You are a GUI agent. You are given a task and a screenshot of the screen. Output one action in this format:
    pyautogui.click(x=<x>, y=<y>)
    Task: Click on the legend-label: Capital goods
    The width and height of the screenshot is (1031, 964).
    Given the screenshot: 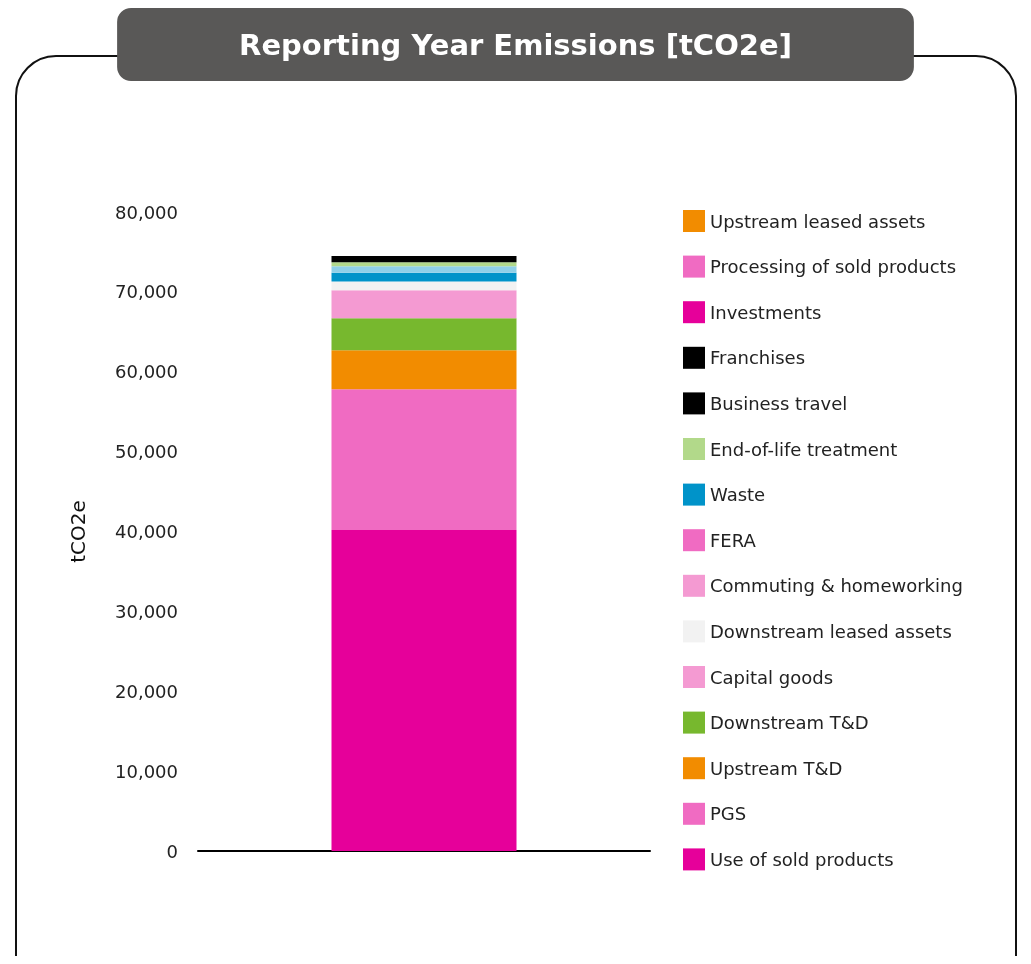 What is the action you would take?
    pyautogui.click(x=772, y=677)
    